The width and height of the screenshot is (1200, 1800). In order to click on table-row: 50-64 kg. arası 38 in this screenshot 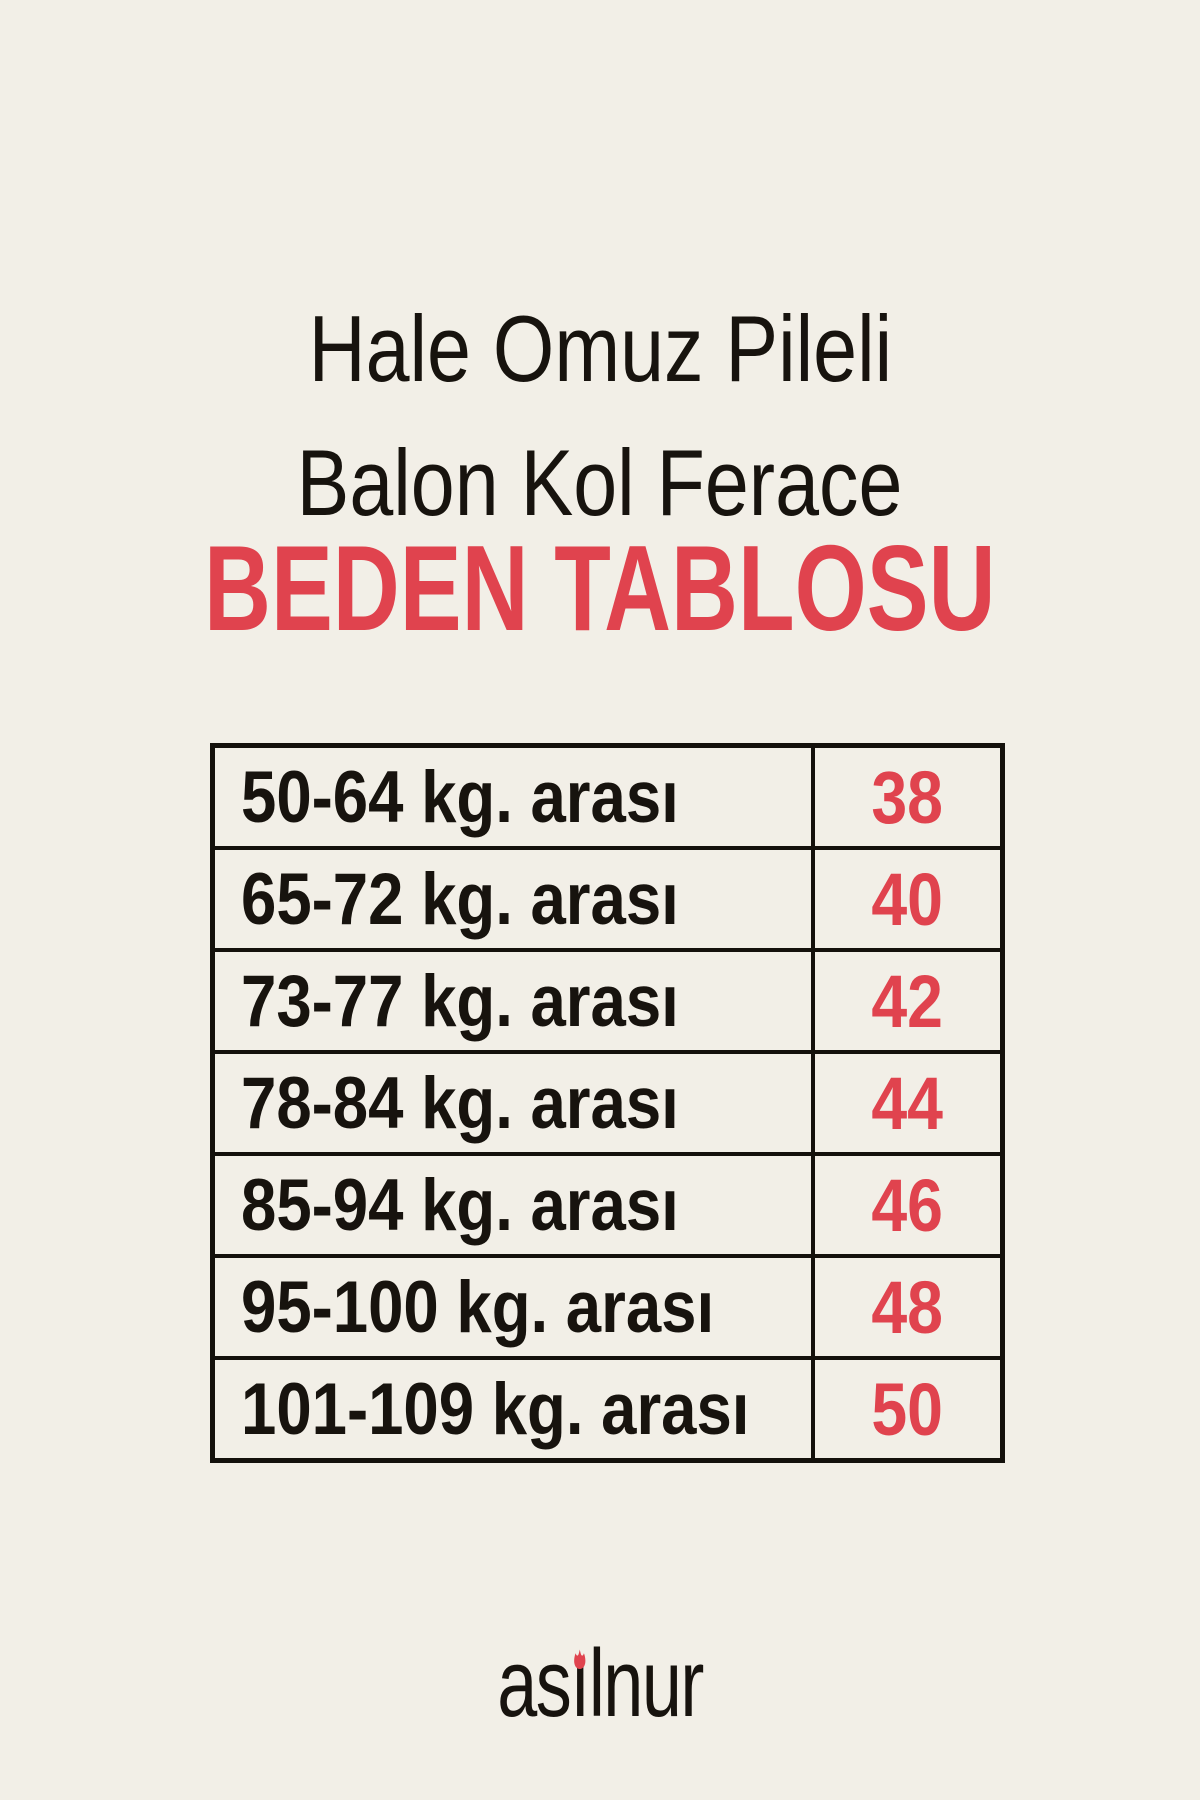, I will do `click(607, 796)`.